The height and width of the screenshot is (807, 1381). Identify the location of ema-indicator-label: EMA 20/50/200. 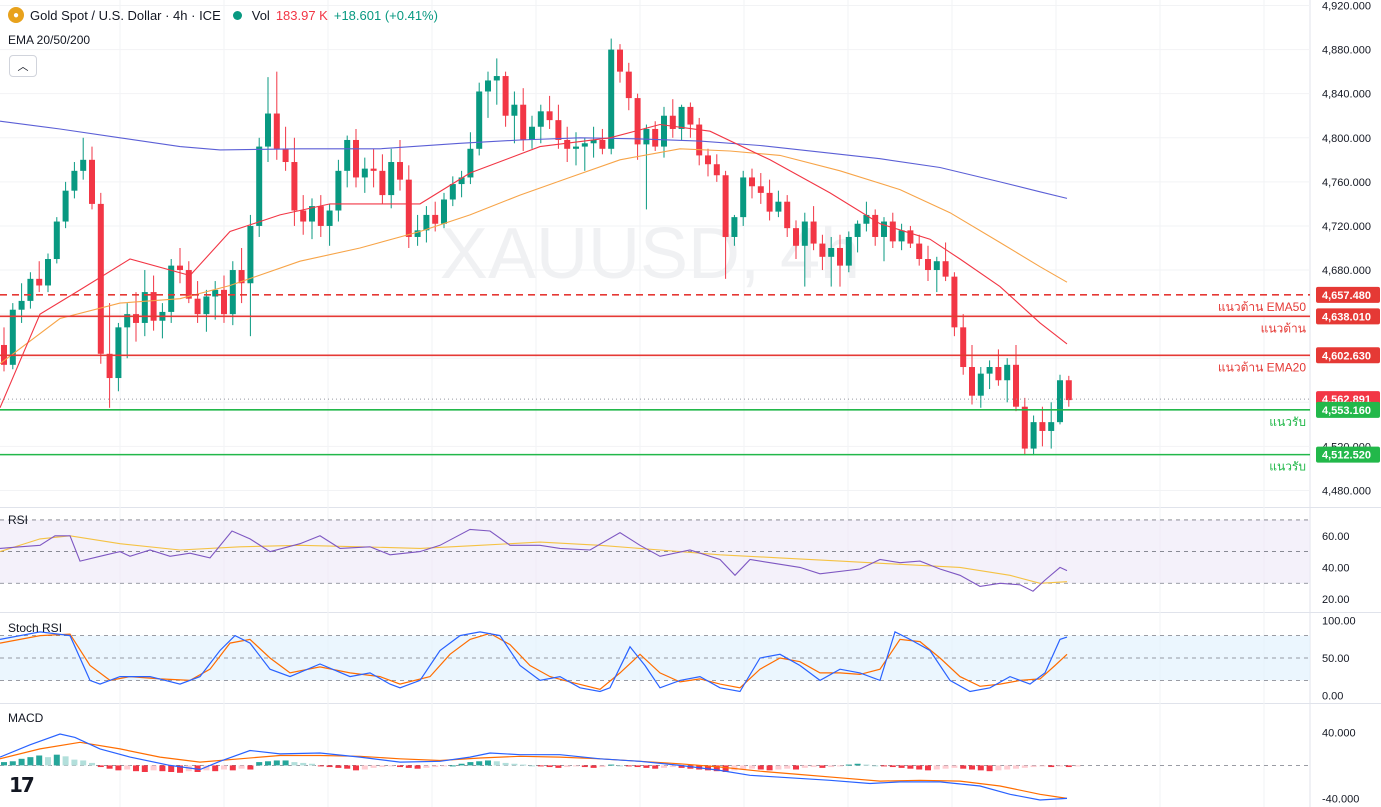
(49, 40).